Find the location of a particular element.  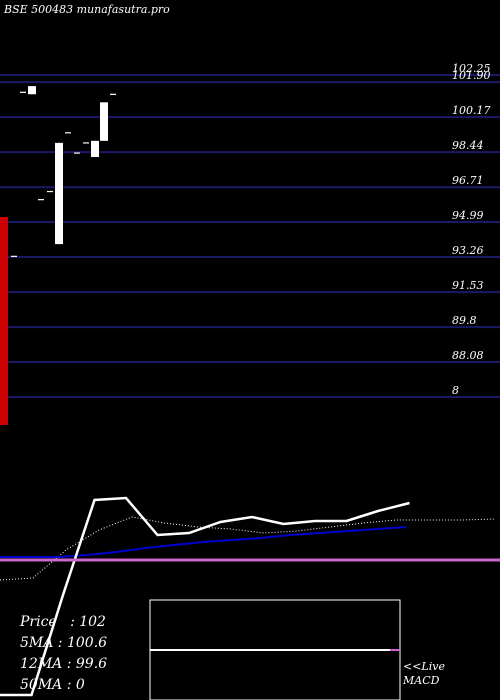

y-tick-label: 89.8 is located at coordinates (464, 320).